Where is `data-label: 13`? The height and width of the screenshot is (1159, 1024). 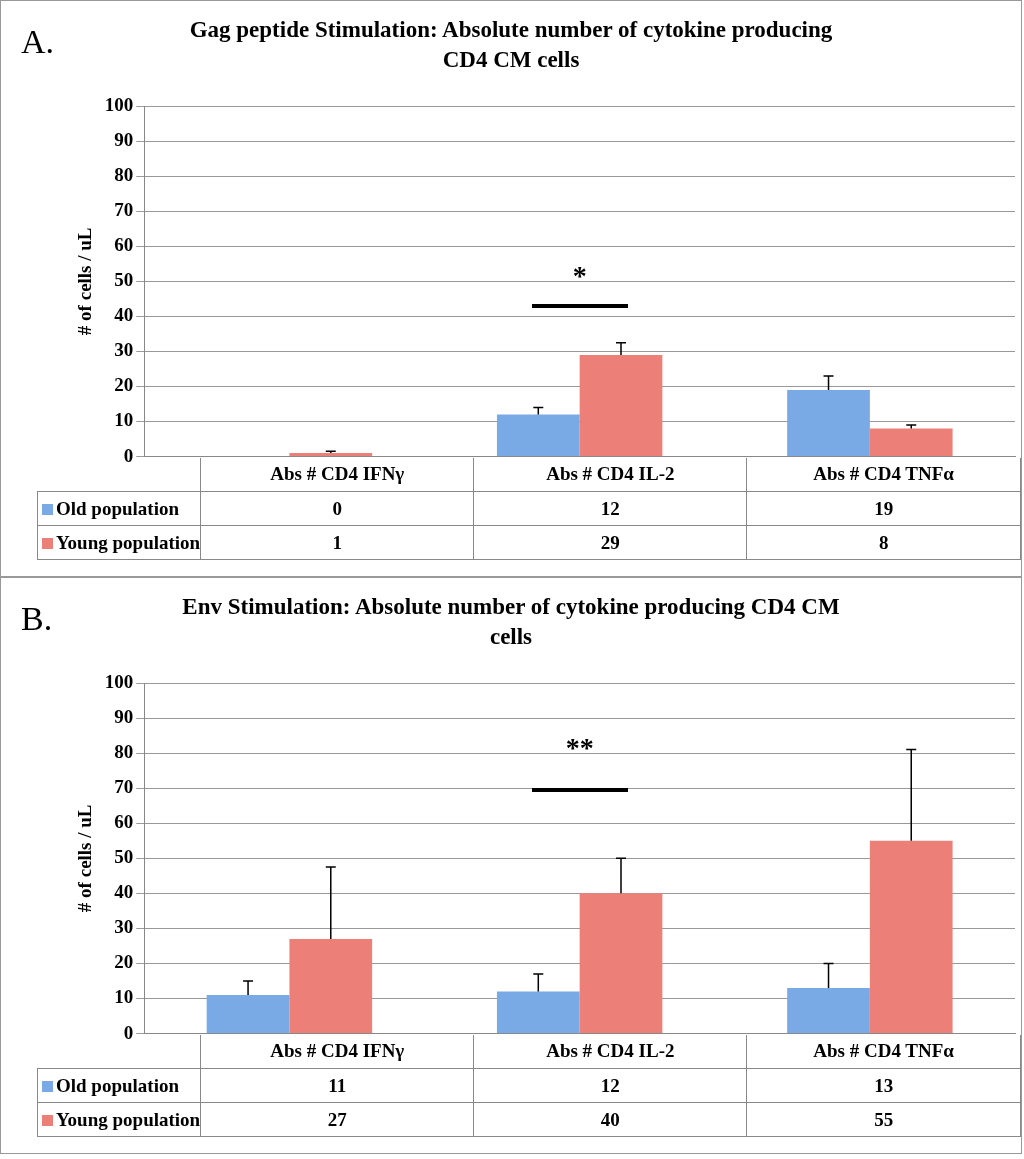
data-label: 13 is located at coordinates (883, 1085).